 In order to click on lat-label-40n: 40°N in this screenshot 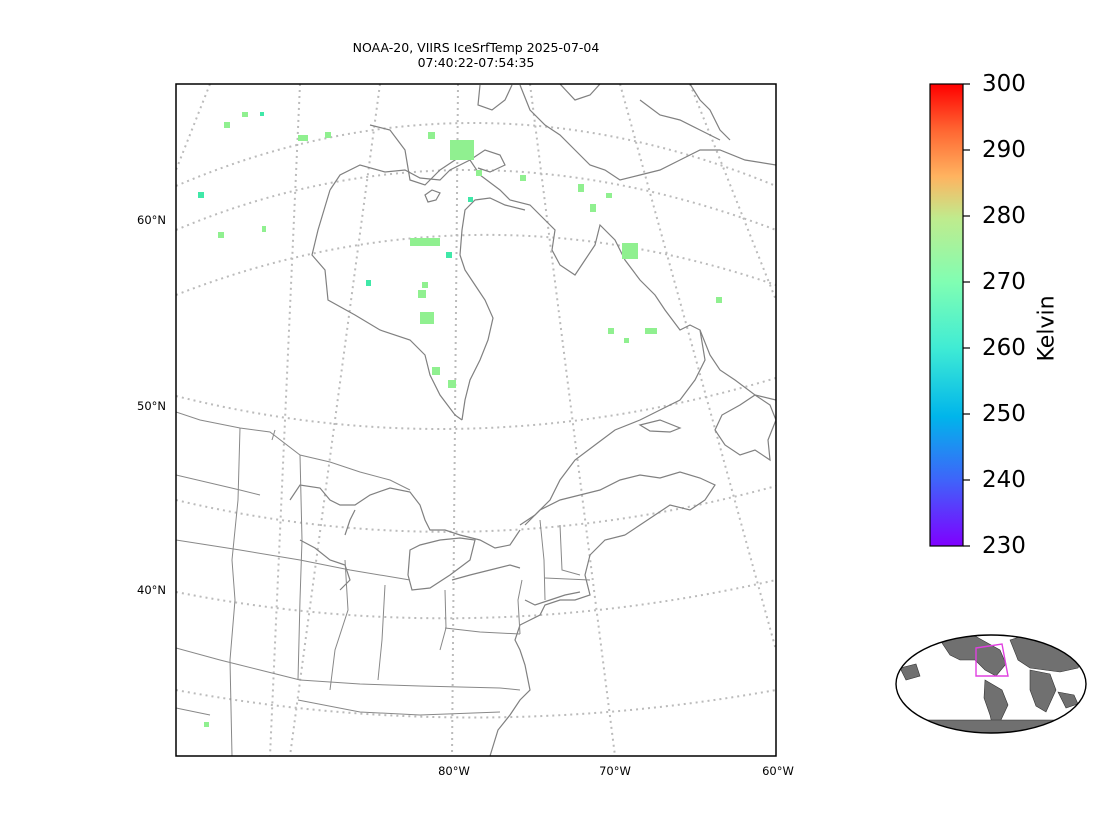, I will do `click(151, 590)`.